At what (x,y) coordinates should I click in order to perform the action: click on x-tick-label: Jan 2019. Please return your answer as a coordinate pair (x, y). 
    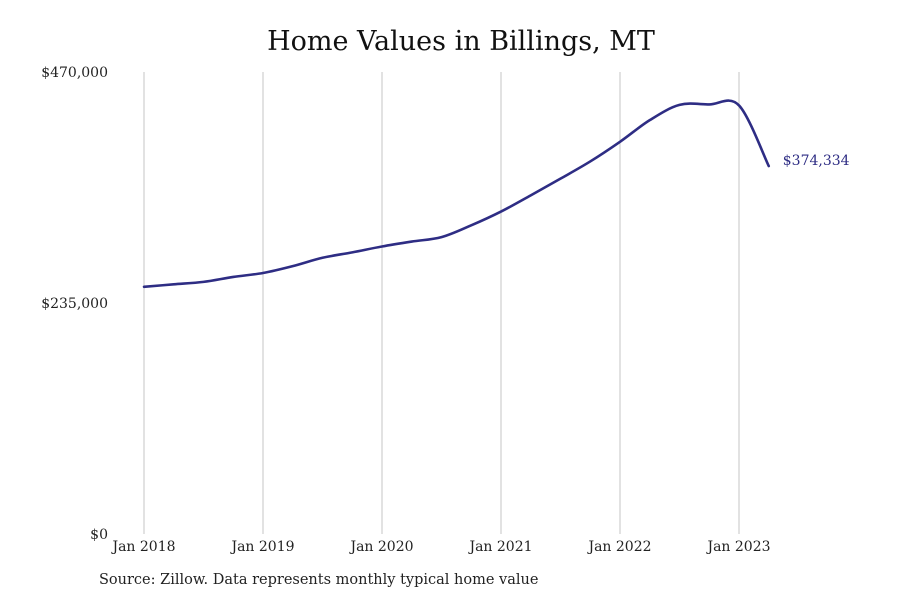
    Looking at the image, I should click on (261, 547).